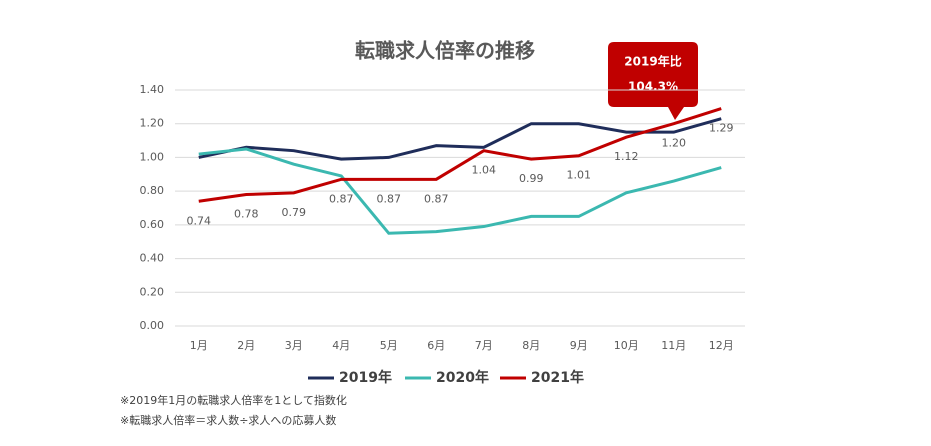 Image resolution: width=931 pixels, height=446 pixels. I want to click on data-label: 0.74, so click(199, 220).